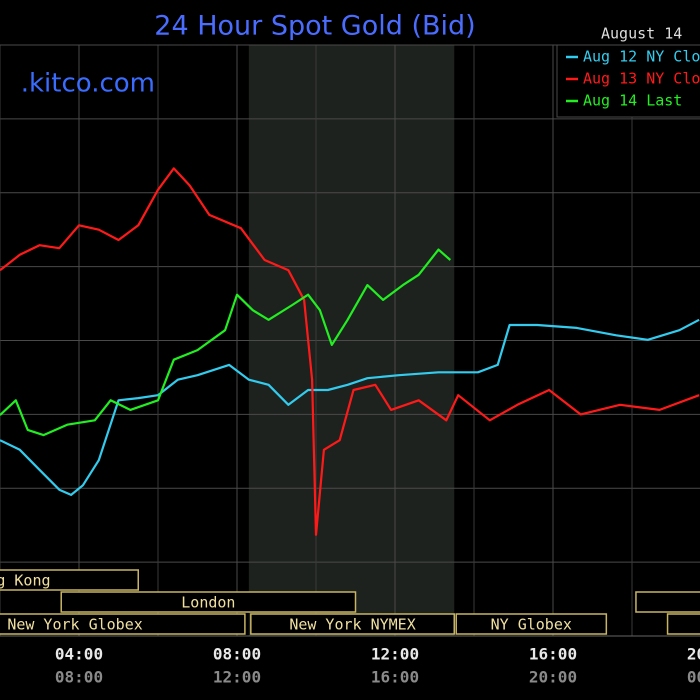 This screenshot has height=700, width=700. I want to click on x-tick-label-secondary: 16:00, so click(395, 677).